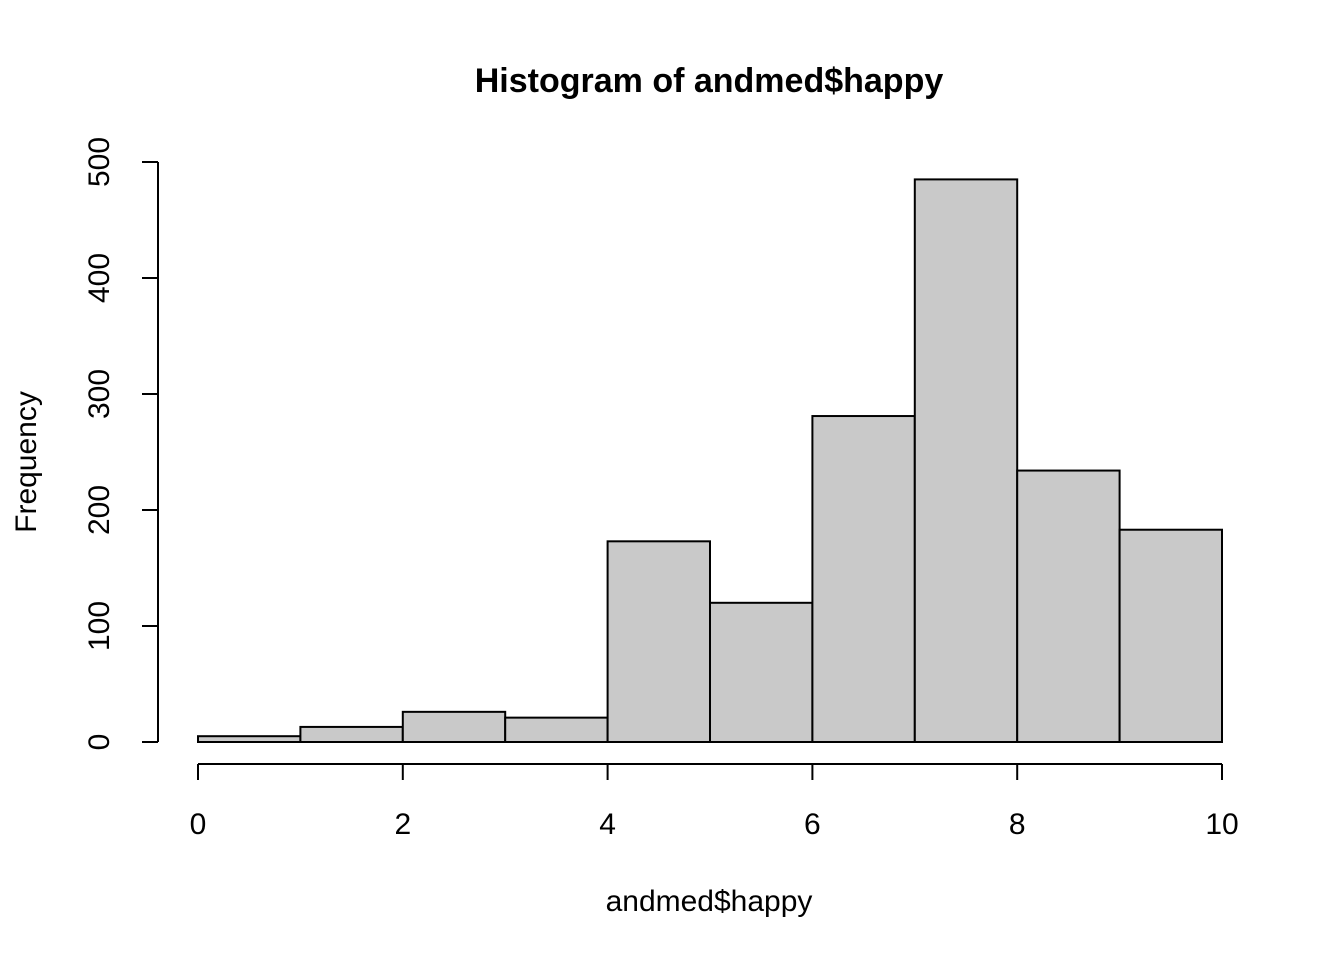 This screenshot has width=1344, height=960. I want to click on y-tick-label: 500, so click(99, 162).